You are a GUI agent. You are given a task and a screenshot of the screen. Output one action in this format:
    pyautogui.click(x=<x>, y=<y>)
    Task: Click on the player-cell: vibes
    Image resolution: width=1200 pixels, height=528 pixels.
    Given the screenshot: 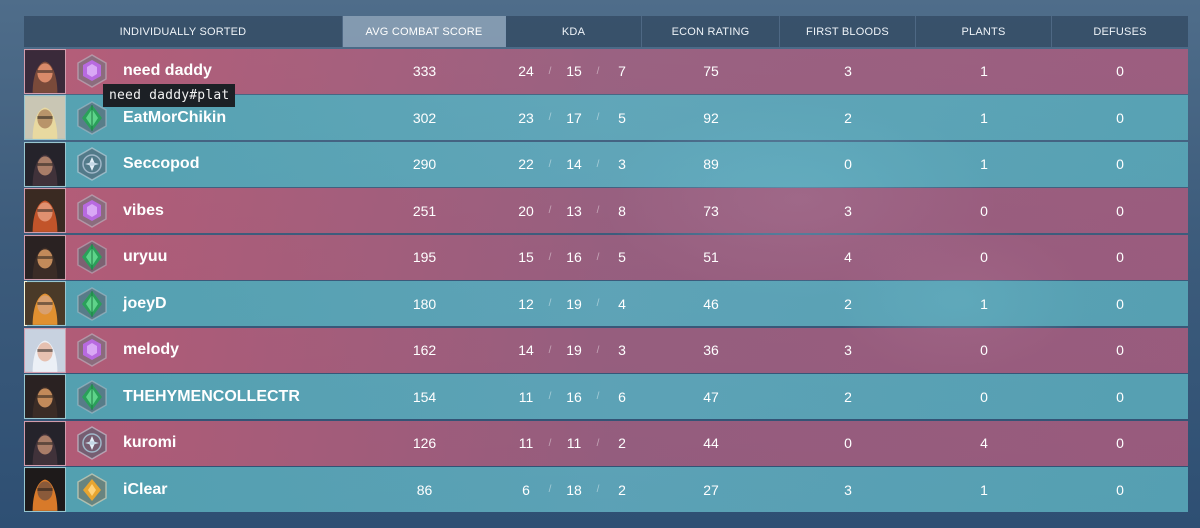 What is the action you would take?
    pyautogui.click(x=183, y=210)
    